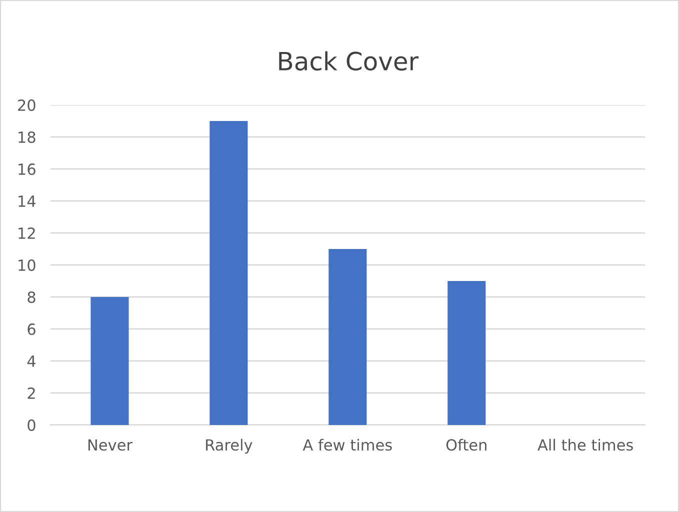 Image resolution: width=679 pixels, height=512 pixels. Describe the element at coordinates (27, 265) in the screenshot. I see `y-tick-label: 10` at that location.